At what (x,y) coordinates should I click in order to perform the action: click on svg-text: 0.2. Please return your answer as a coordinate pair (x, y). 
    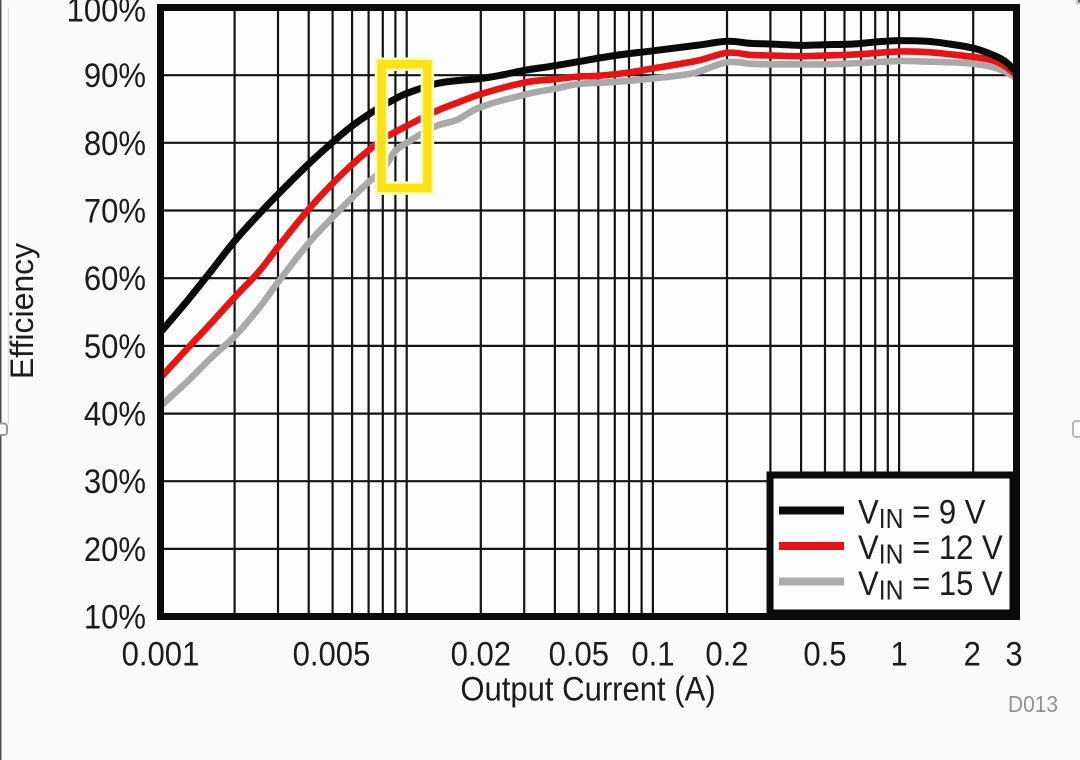
    Looking at the image, I should click on (726, 653).